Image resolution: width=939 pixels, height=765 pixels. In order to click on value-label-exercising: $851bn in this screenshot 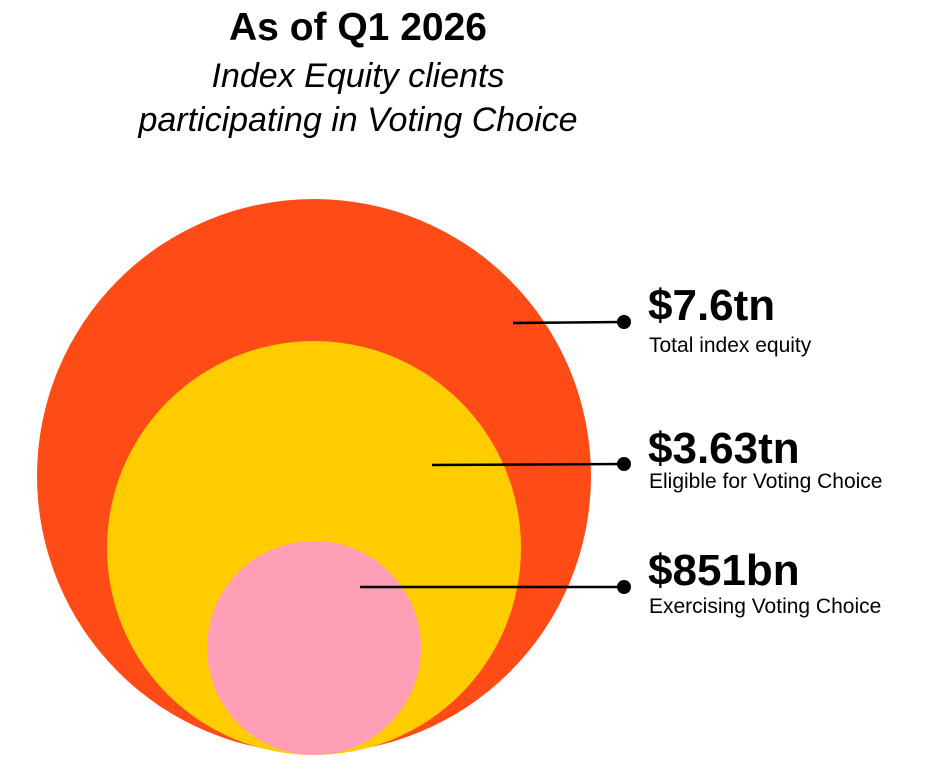, I will do `click(724, 570)`.